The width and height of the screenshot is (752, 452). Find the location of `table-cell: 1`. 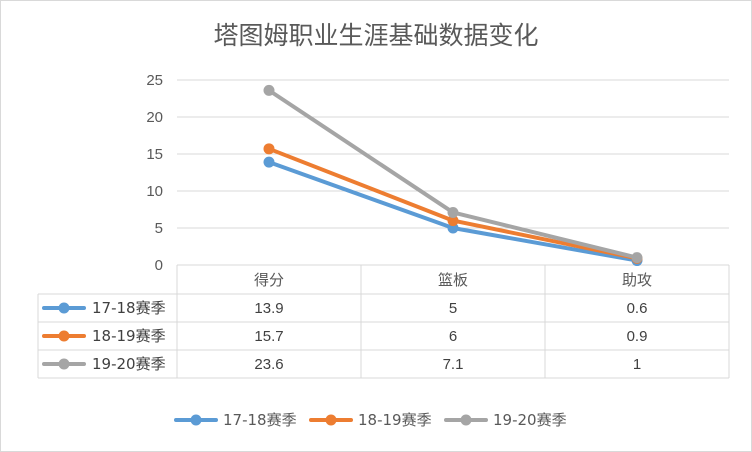

table-cell: 1 is located at coordinates (637, 364).